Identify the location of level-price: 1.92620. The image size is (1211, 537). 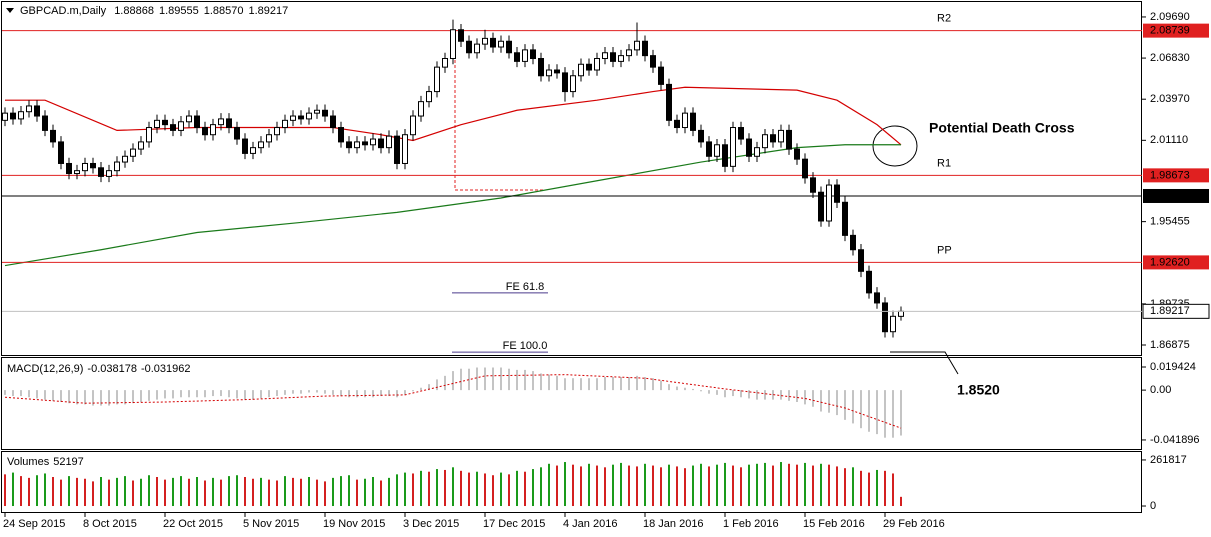
(1170, 262).